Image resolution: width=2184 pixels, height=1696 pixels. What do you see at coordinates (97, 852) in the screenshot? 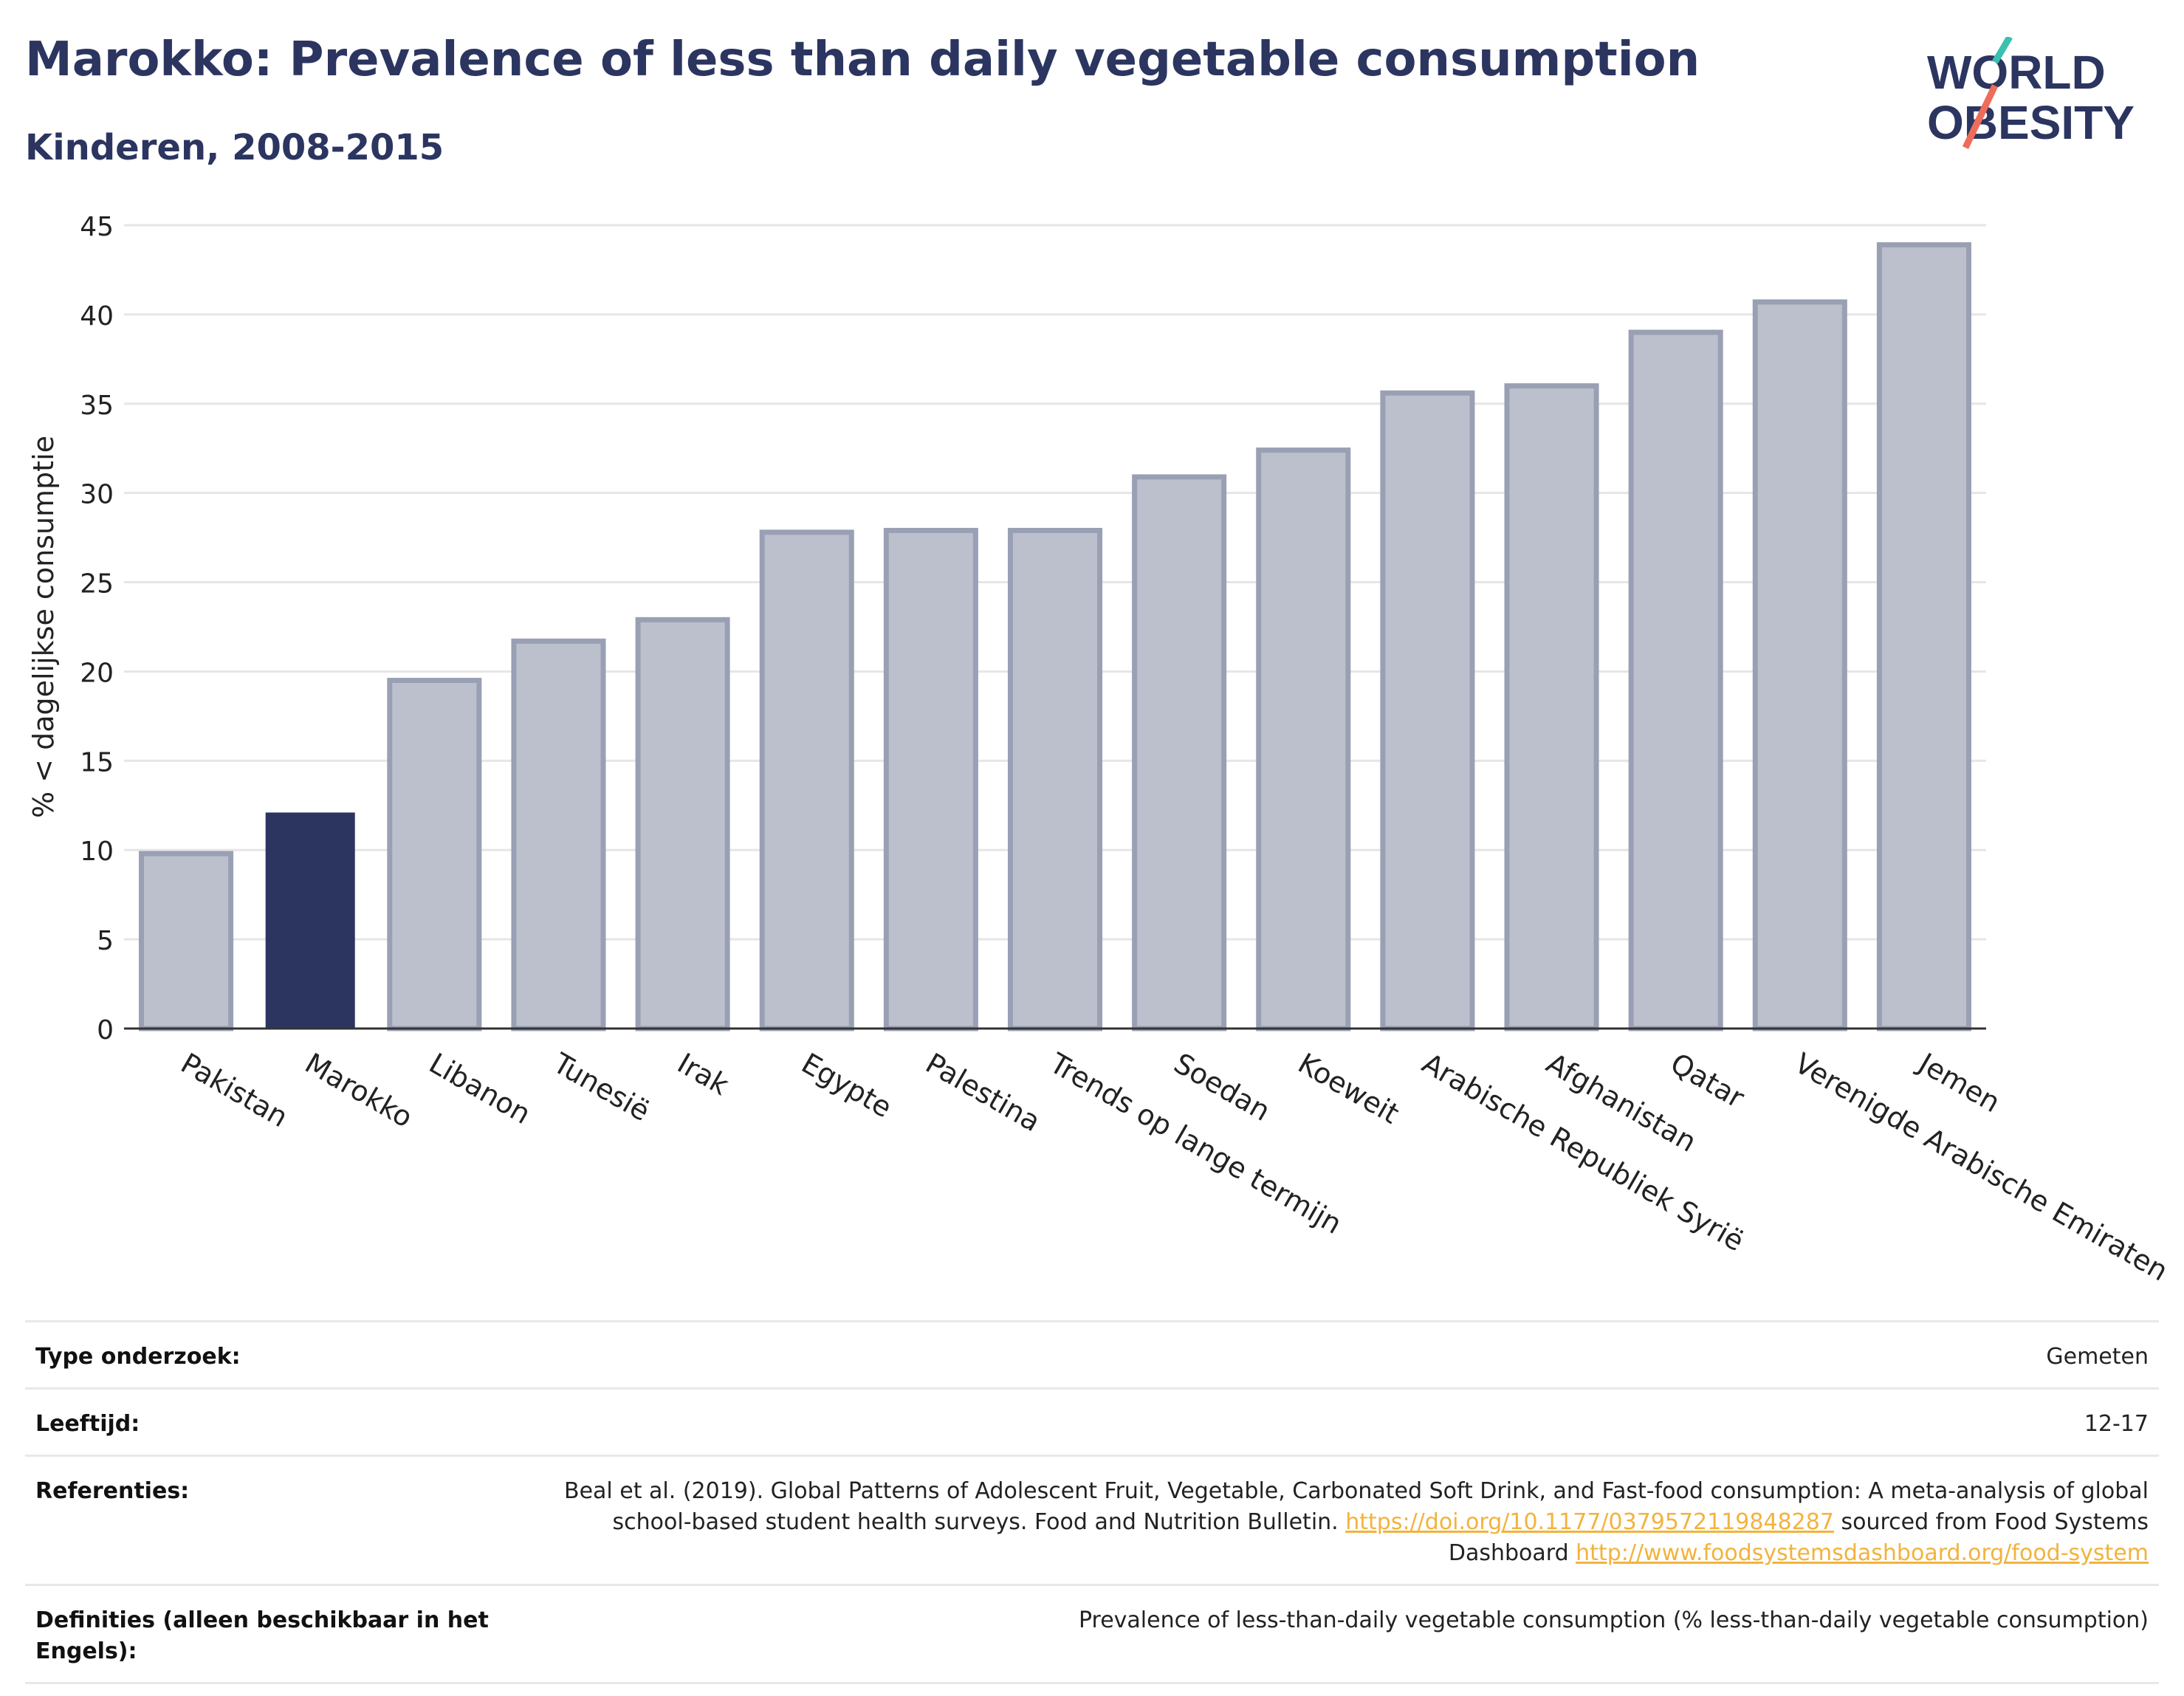
I see `y-tick-label: 10` at bounding box center [97, 852].